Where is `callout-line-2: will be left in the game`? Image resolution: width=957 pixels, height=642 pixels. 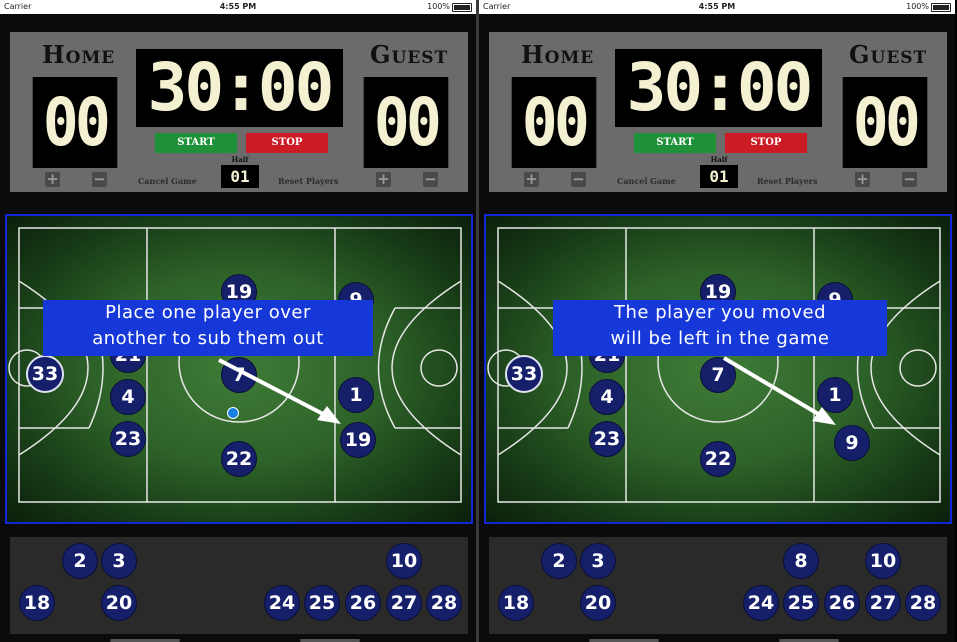
callout-line-2: will be left in the game is located at coordinates (720, 338).